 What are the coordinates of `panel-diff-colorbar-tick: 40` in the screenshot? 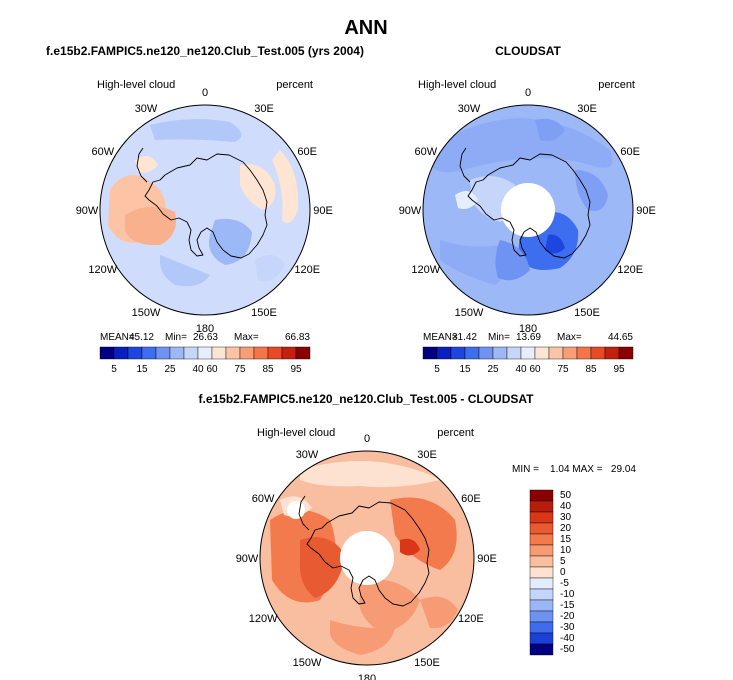 It's located at (566, 506).